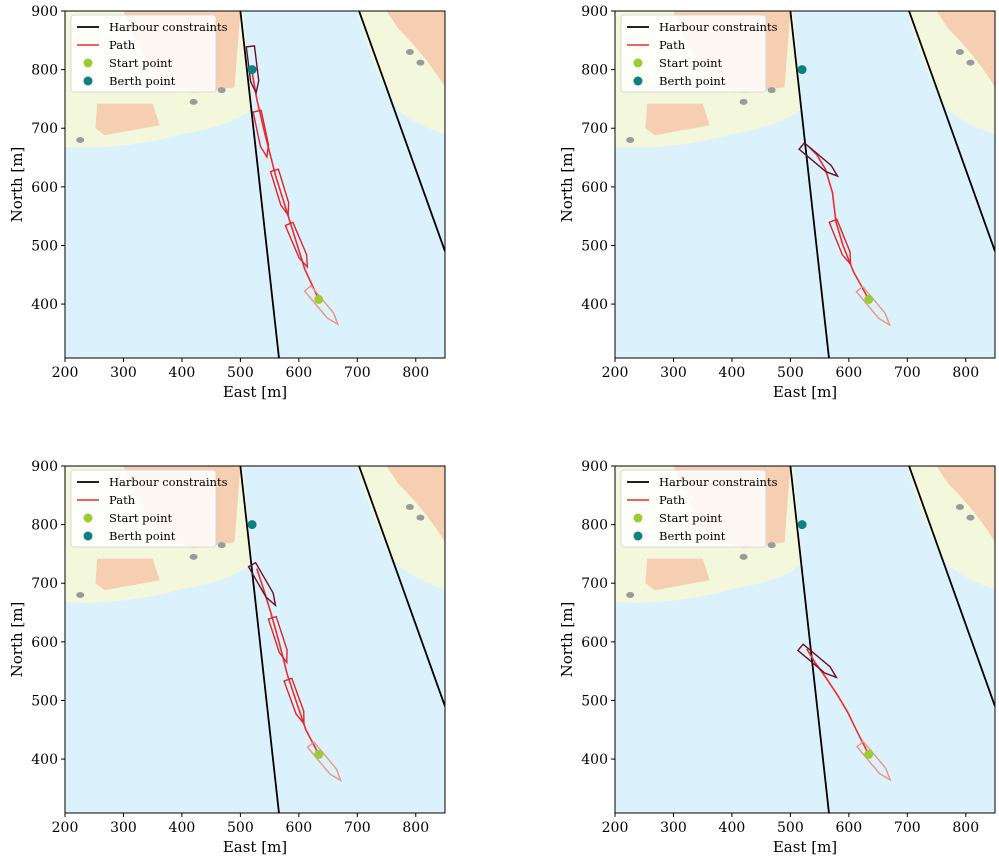 This screenshot has height=859, width=999. Describe the element at coordinates (805, 392) in the screenshot. I see `x-axis-label: East [m]` at that location.